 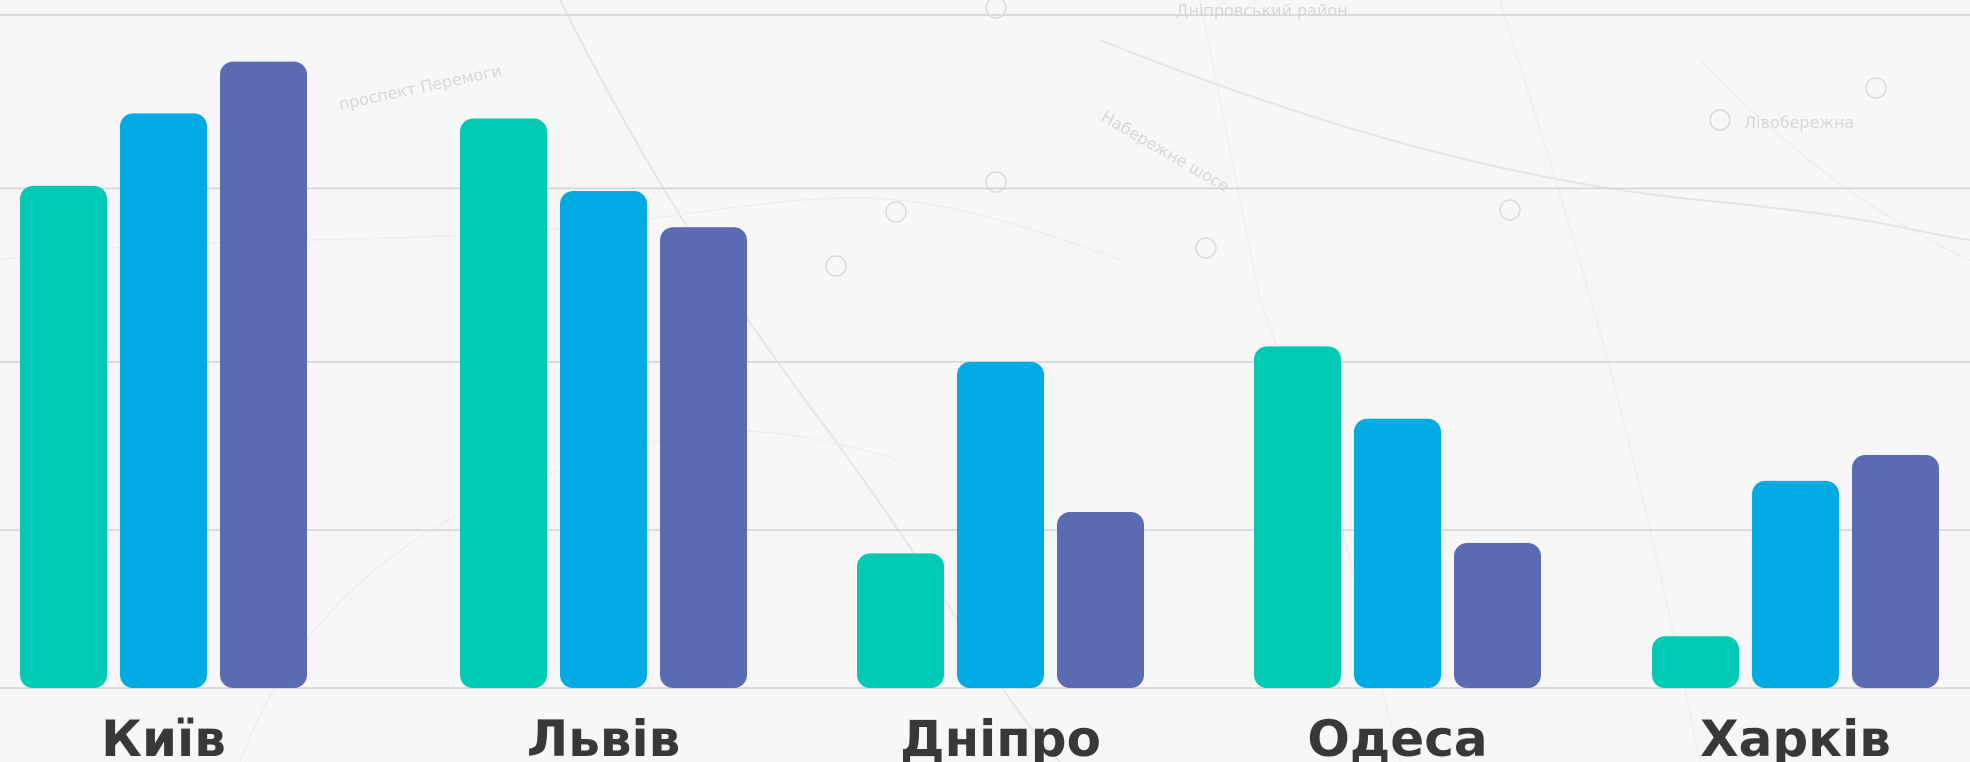 I want to click on category-label-4: Харків, so click(x=1795, y=736).